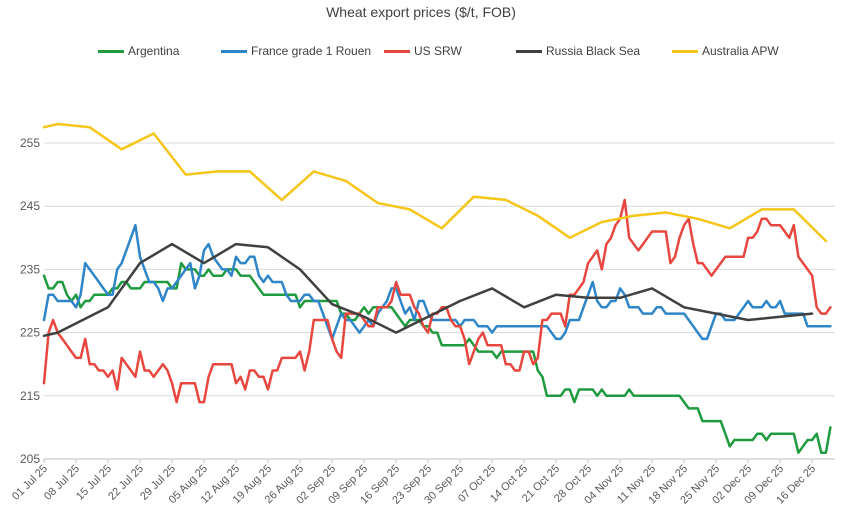  What do you see at coordinates (438, 51) in the screenshot?
I see `legend-label: US SRW` at bounding box center [438, 51].